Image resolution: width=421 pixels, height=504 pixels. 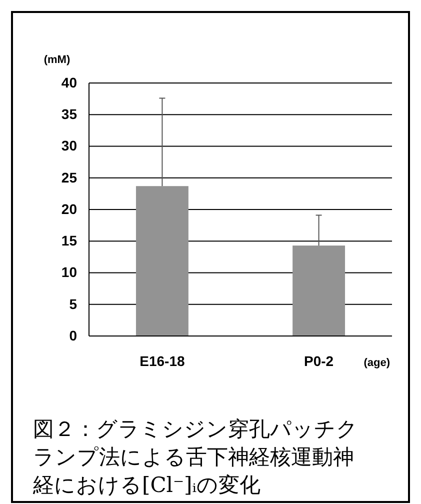 I want to click on y-tick-label: 40, so click(x=69, y=82).